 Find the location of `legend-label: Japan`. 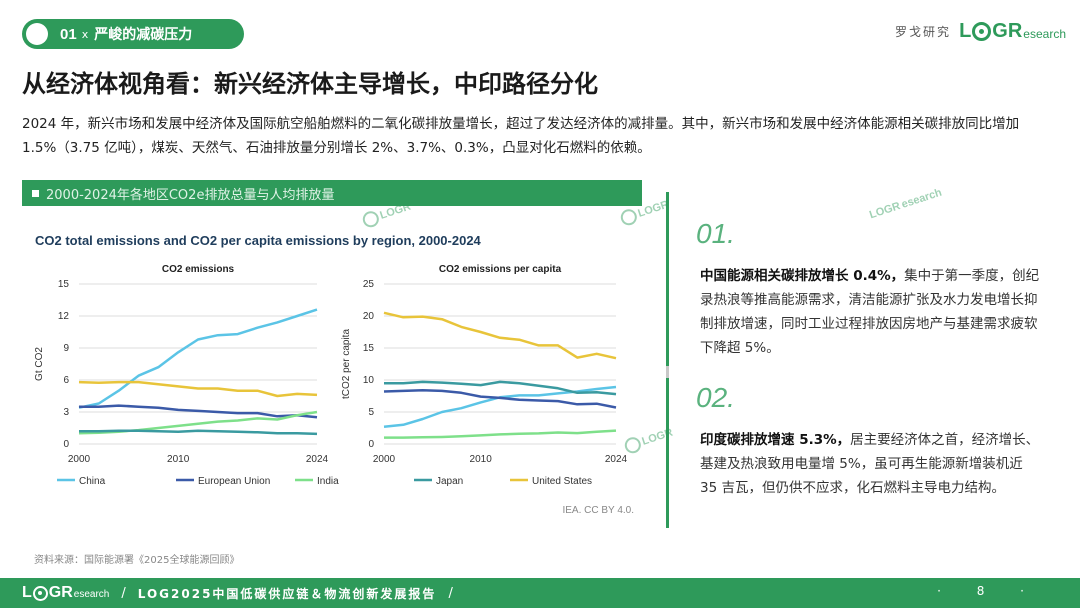

legend-label: Japan is located at coordinates (449, 481).